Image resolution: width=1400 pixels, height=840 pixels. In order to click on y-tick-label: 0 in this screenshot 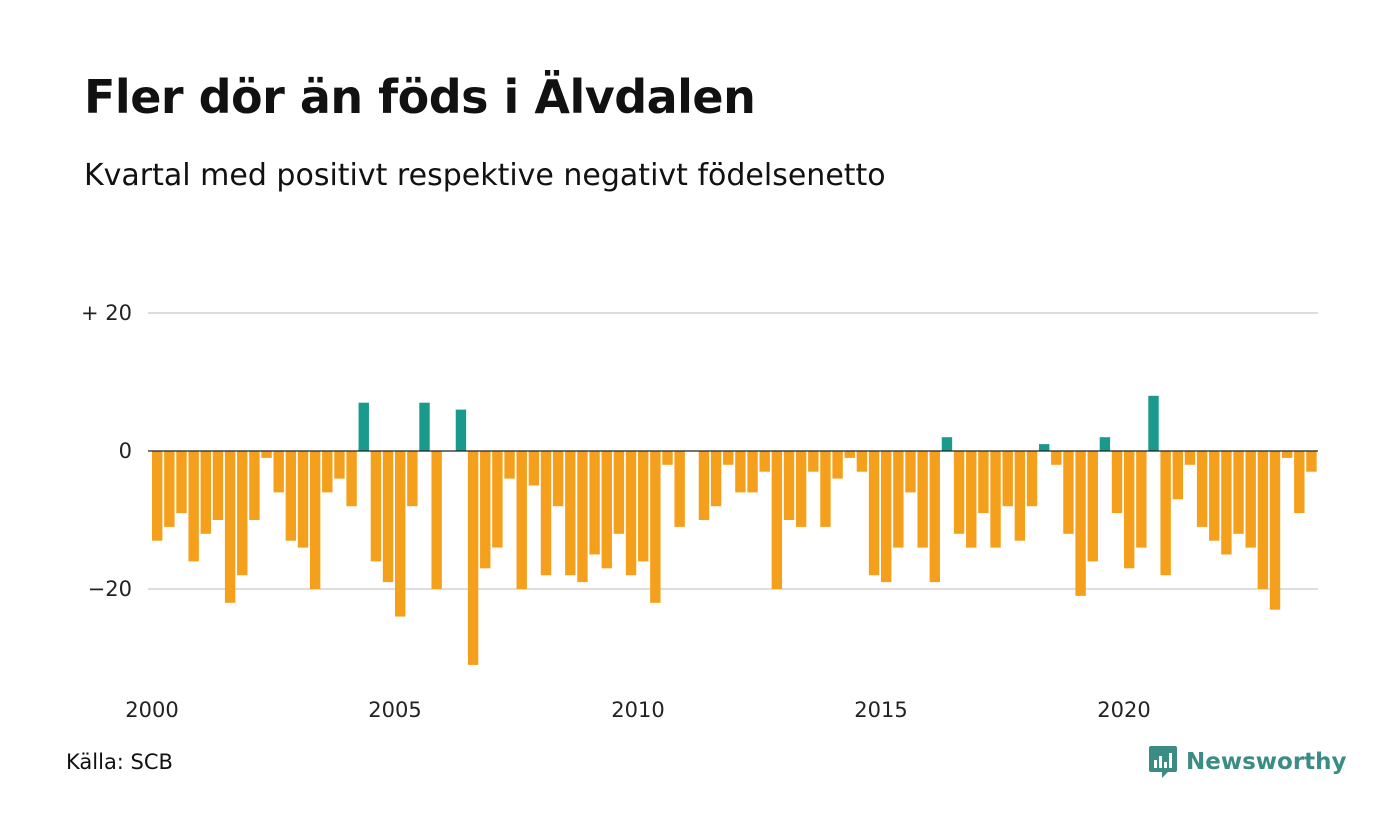, I will do `click(125, 451)`.